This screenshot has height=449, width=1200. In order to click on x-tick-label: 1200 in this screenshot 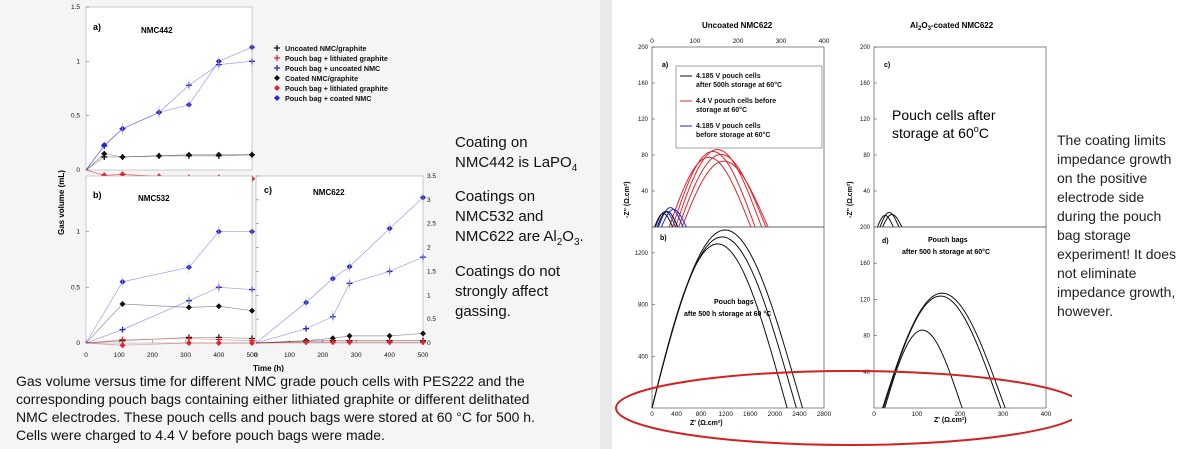, I will do `click(725, 414)`.